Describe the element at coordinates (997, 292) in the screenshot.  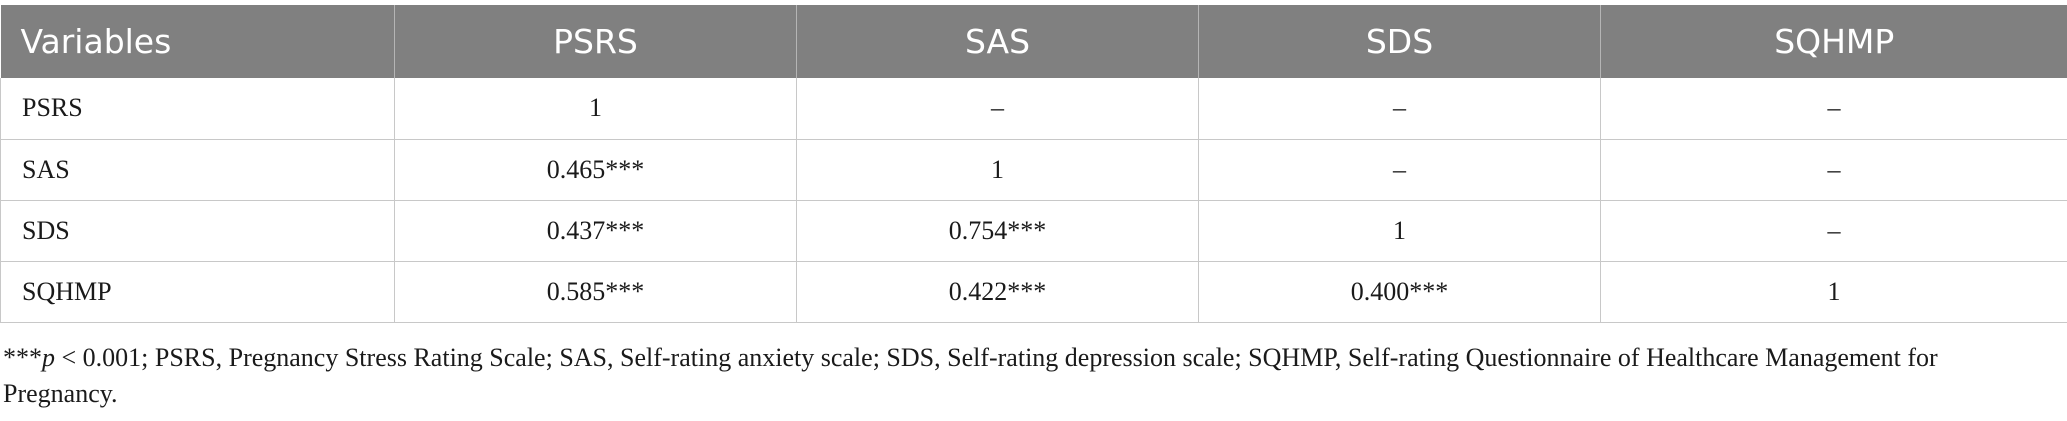
I see `table-cell: 0.422***` at that location.